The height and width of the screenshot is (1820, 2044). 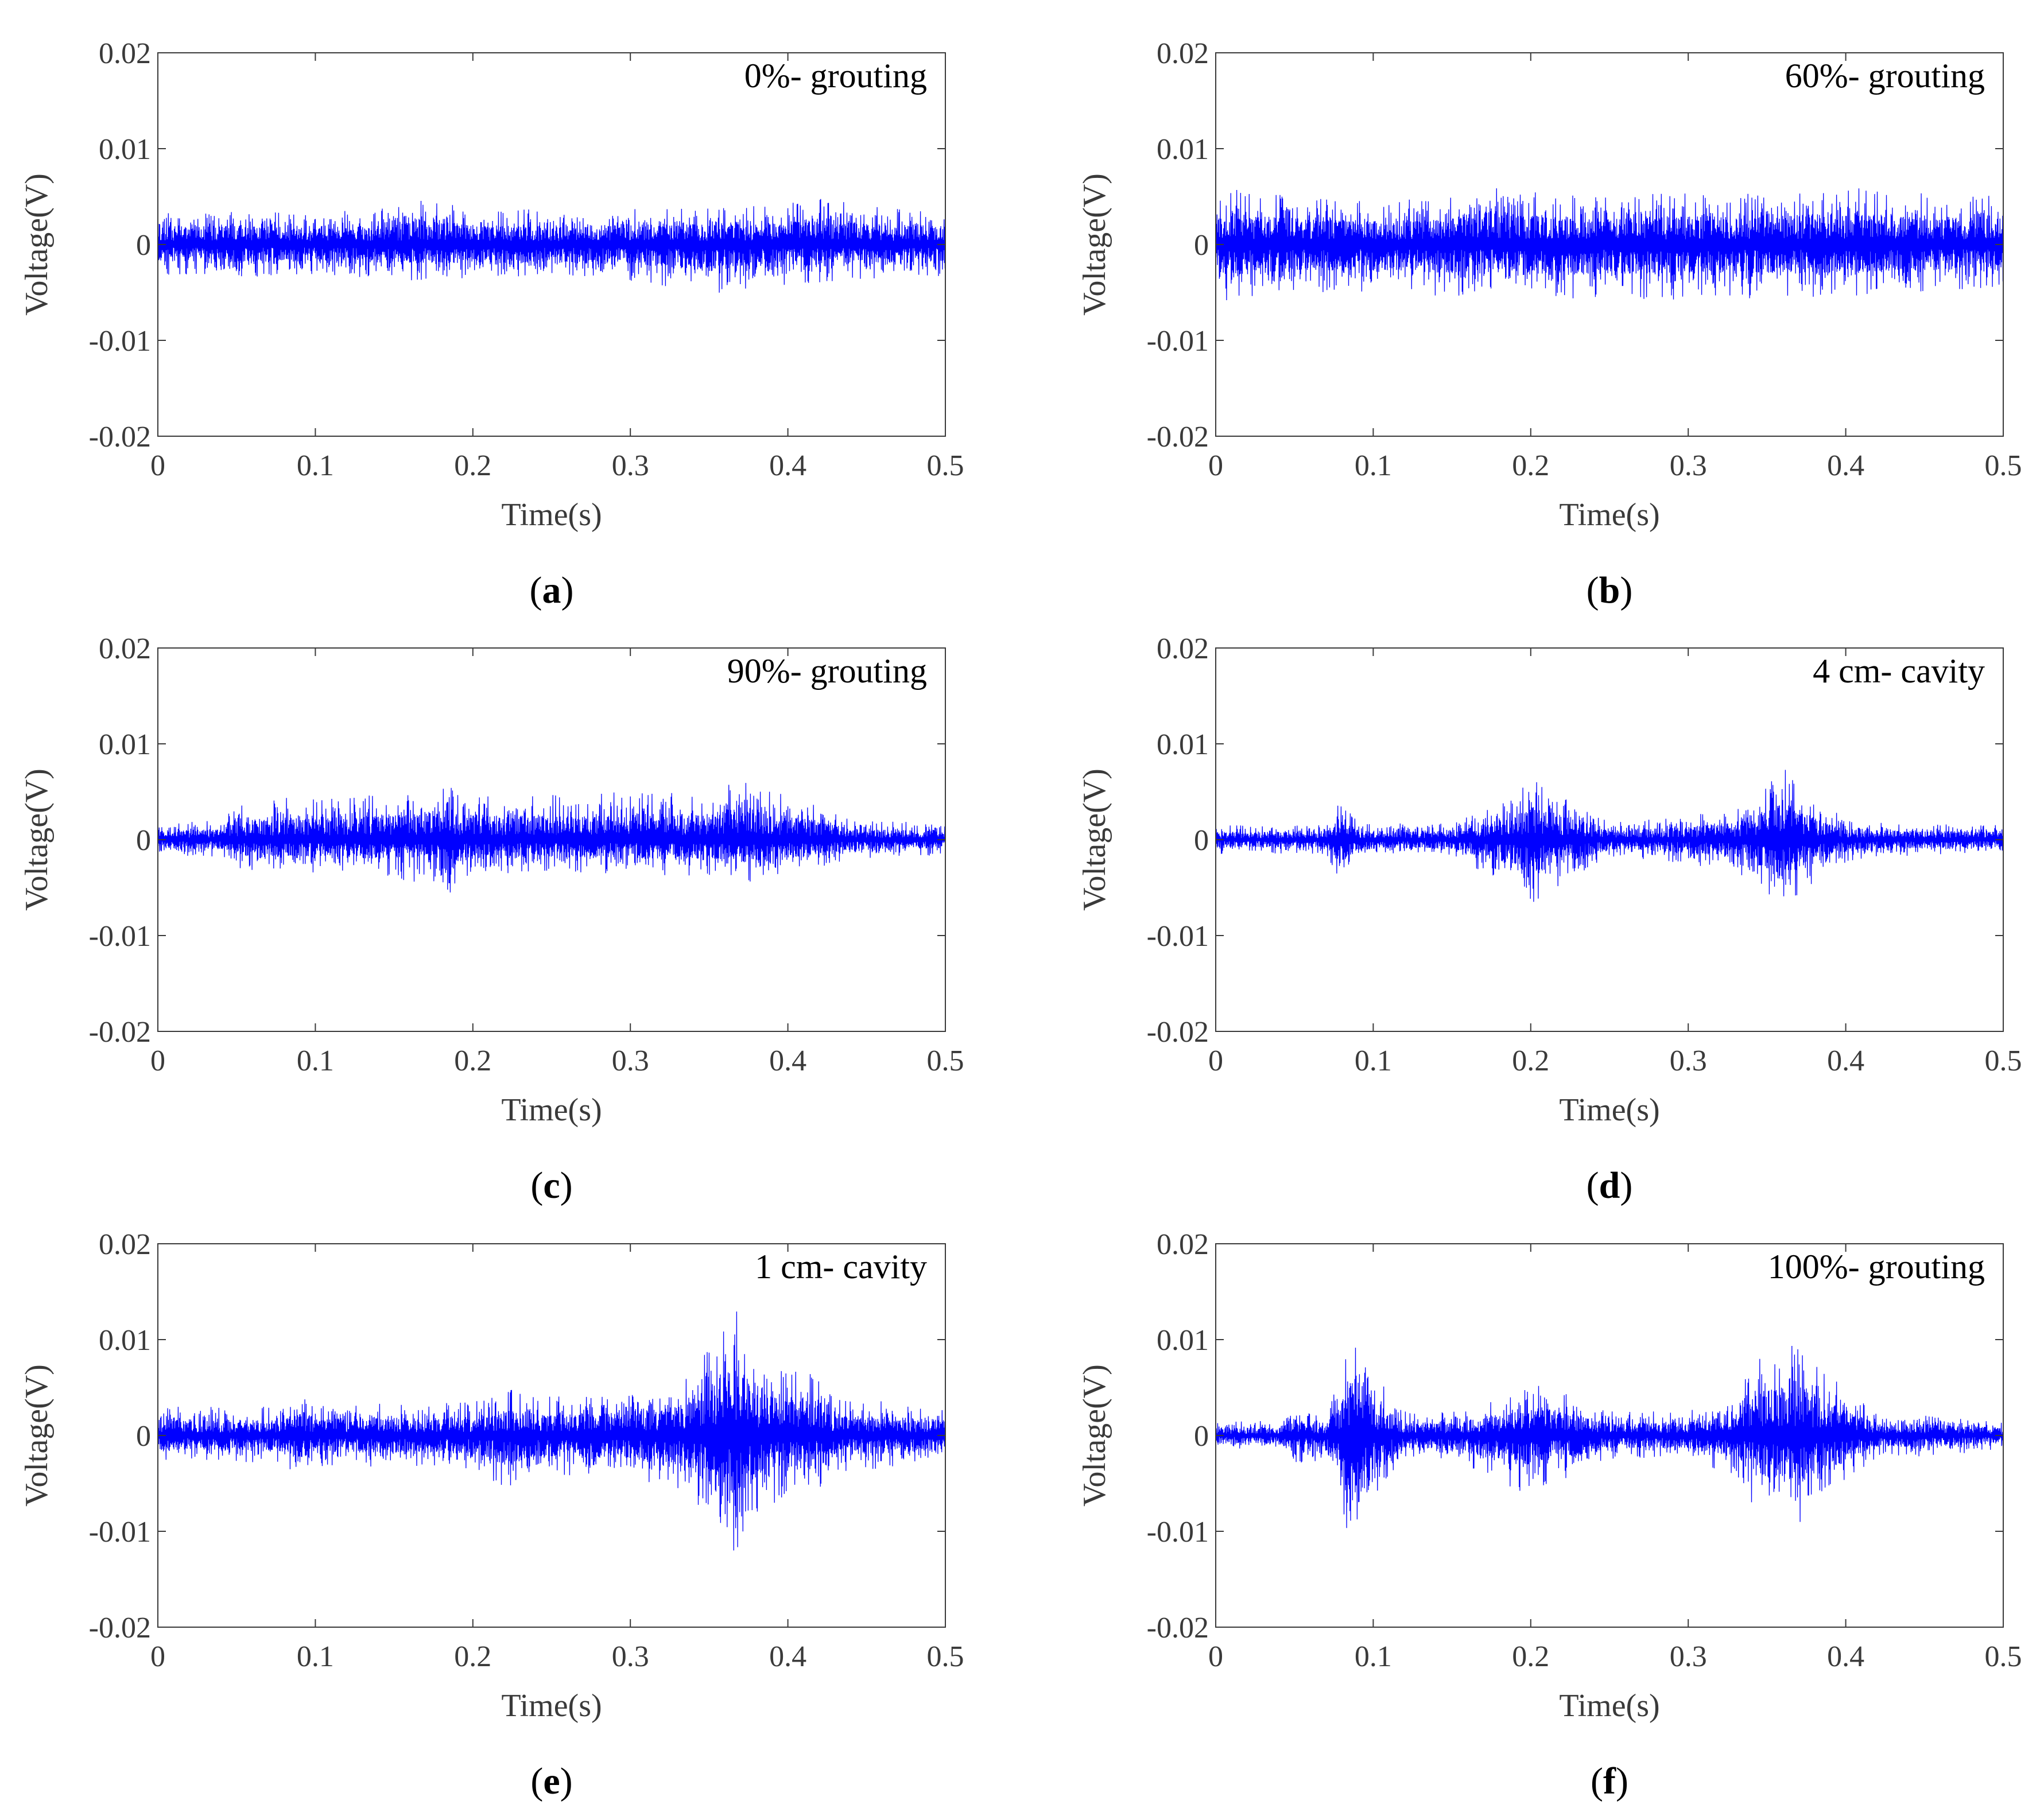 I want to click on condition-annotation: 4 cm- cavity, so click(x=1899, y=671).